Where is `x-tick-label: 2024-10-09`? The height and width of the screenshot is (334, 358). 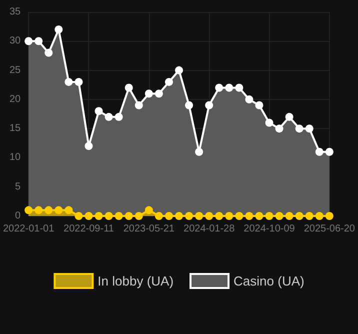
x-tick-label: 2024-10-09 is located at coordinates (270, 229).